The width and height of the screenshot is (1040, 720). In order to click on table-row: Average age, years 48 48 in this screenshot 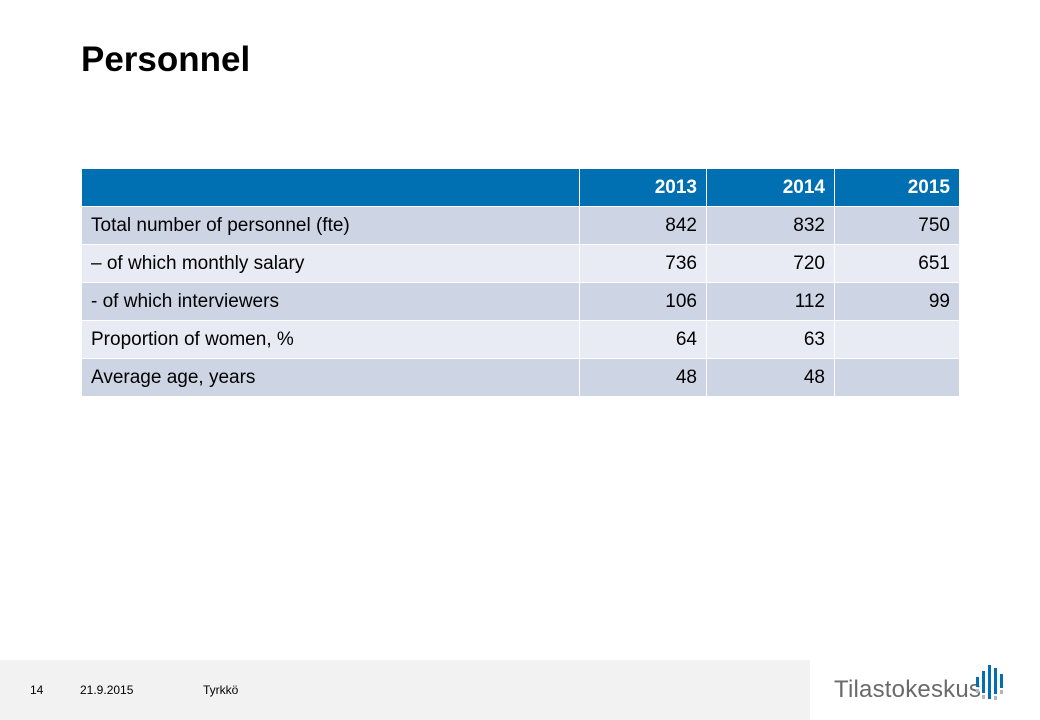, I will do `click(520, 377)`.